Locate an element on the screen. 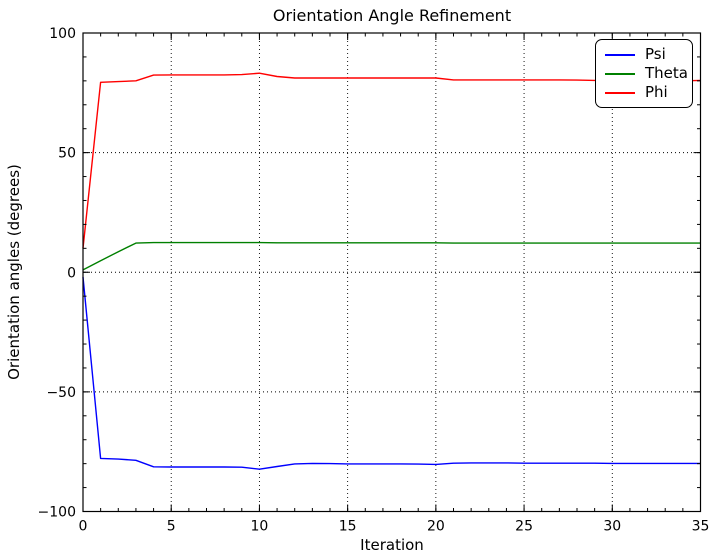 Image resolution: width=719 pixels, height=558 pixels. x-axis-label: Iteration is located at coordinates (392, 545).